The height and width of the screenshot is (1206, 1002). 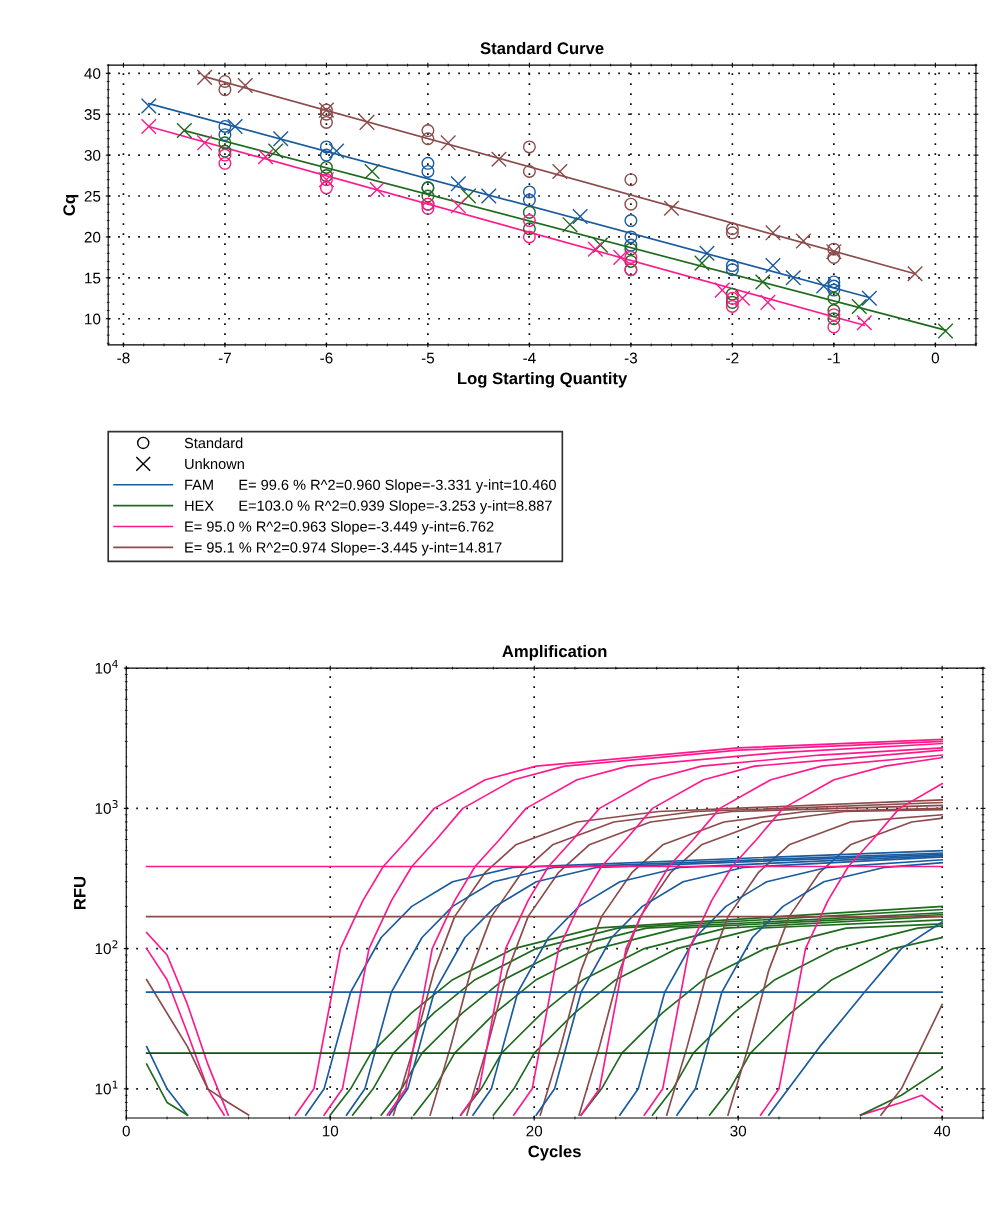 What do you see at coordinates (213, 443) in the screenshot?
I see `text: Standard` at bounding box center [213, 443].